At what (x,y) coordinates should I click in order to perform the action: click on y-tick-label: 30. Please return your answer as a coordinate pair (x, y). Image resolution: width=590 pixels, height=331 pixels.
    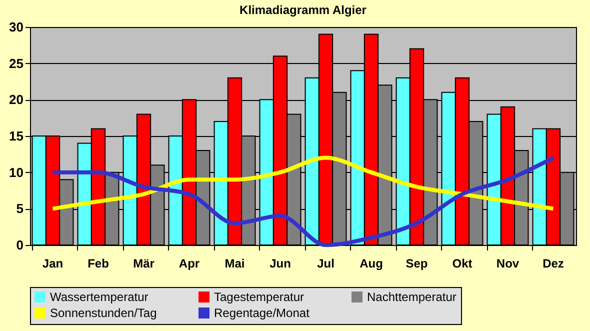
    Looking at the image, I should click on (16, 27).